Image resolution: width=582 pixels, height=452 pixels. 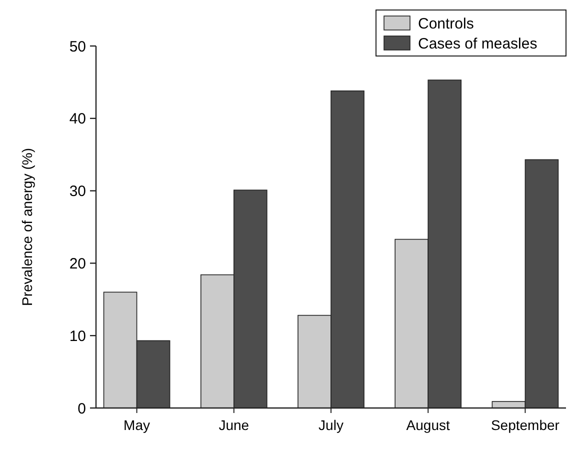 What do you see at coordinates (525, 425) in the screenshot?
I see `x-tick-label: September` at bounding box center [525, 425].